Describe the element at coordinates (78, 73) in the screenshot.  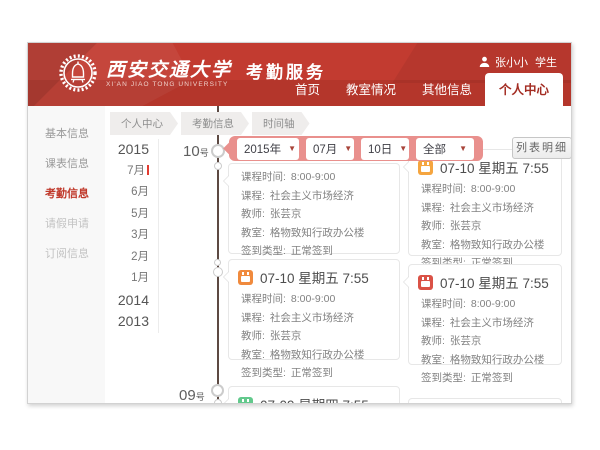
I see `university-logo-icon` at that location.